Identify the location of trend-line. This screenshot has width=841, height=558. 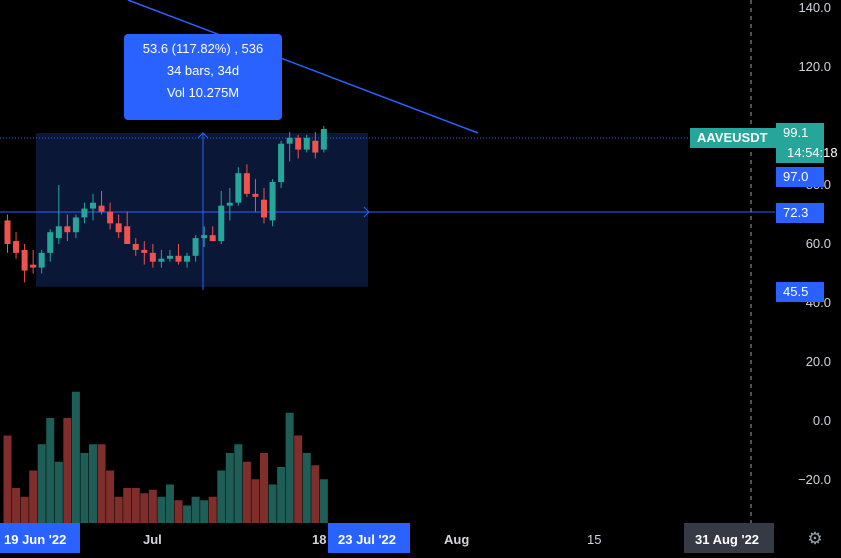
(303, 67).